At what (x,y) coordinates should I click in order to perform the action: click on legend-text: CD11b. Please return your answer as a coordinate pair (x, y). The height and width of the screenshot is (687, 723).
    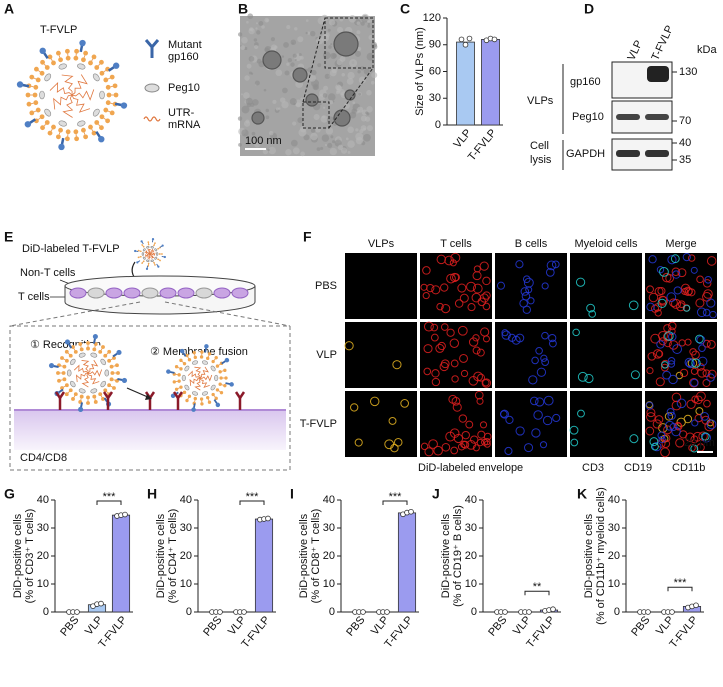
    Looking at the image, I should click on (688, 468).